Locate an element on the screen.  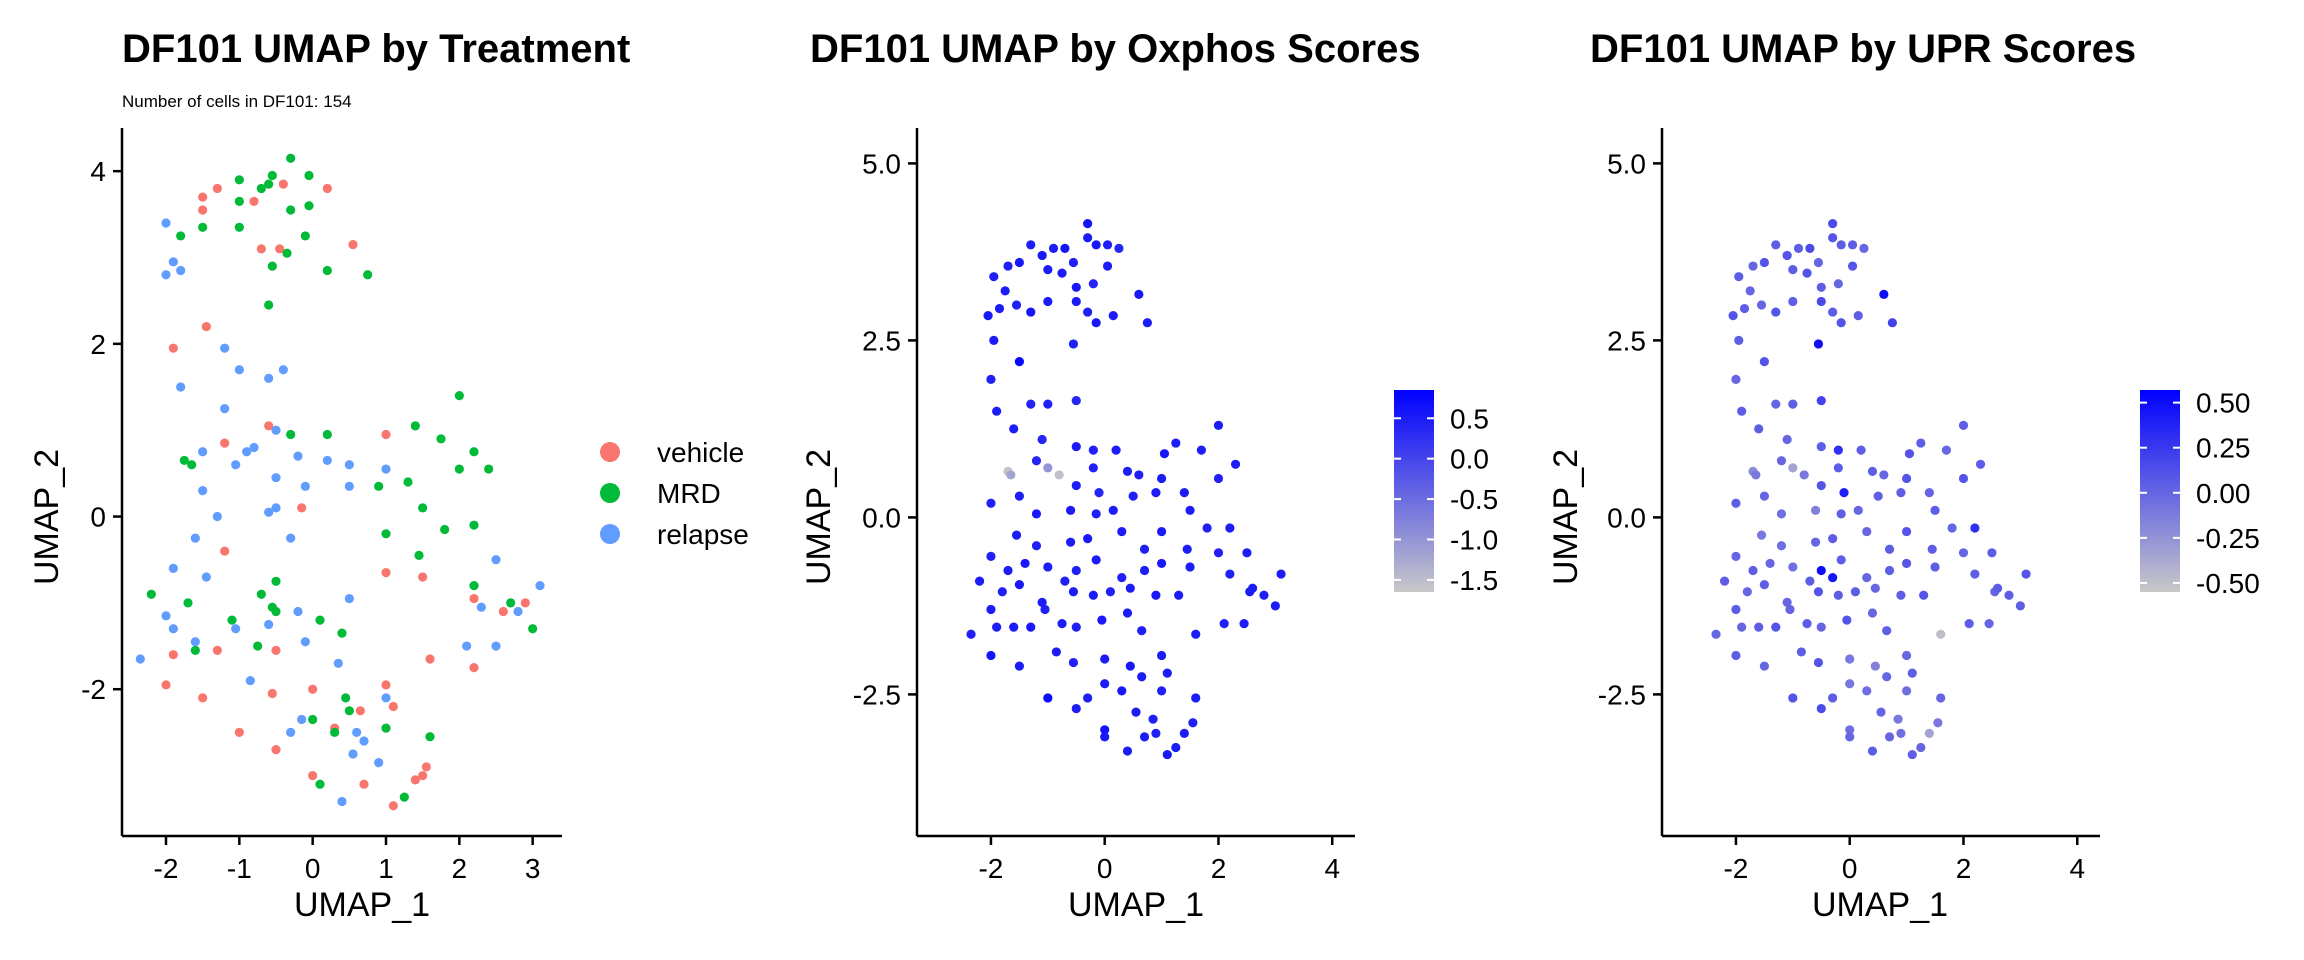
x-axis-label: UMAP_1 is located at coordinates (1880, 905).